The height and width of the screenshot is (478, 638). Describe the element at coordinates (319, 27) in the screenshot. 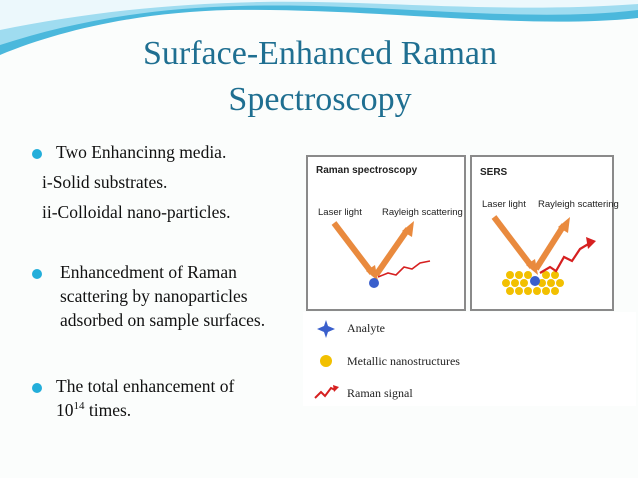

I see `header-wave-decoration` at that location.